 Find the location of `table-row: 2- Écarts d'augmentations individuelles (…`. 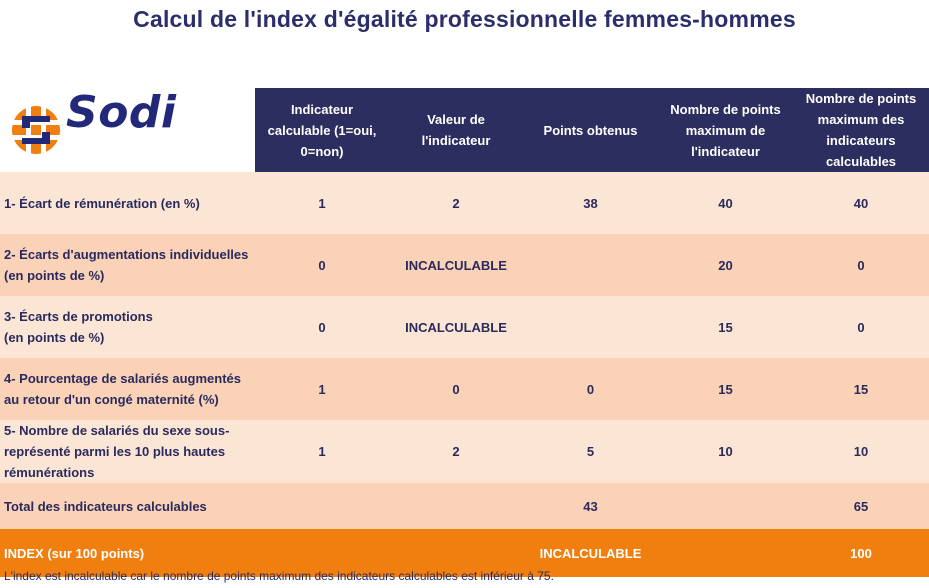

table-row: 2- Écarts d'augmentations individuelles (… is located at coordinates (464, 265).